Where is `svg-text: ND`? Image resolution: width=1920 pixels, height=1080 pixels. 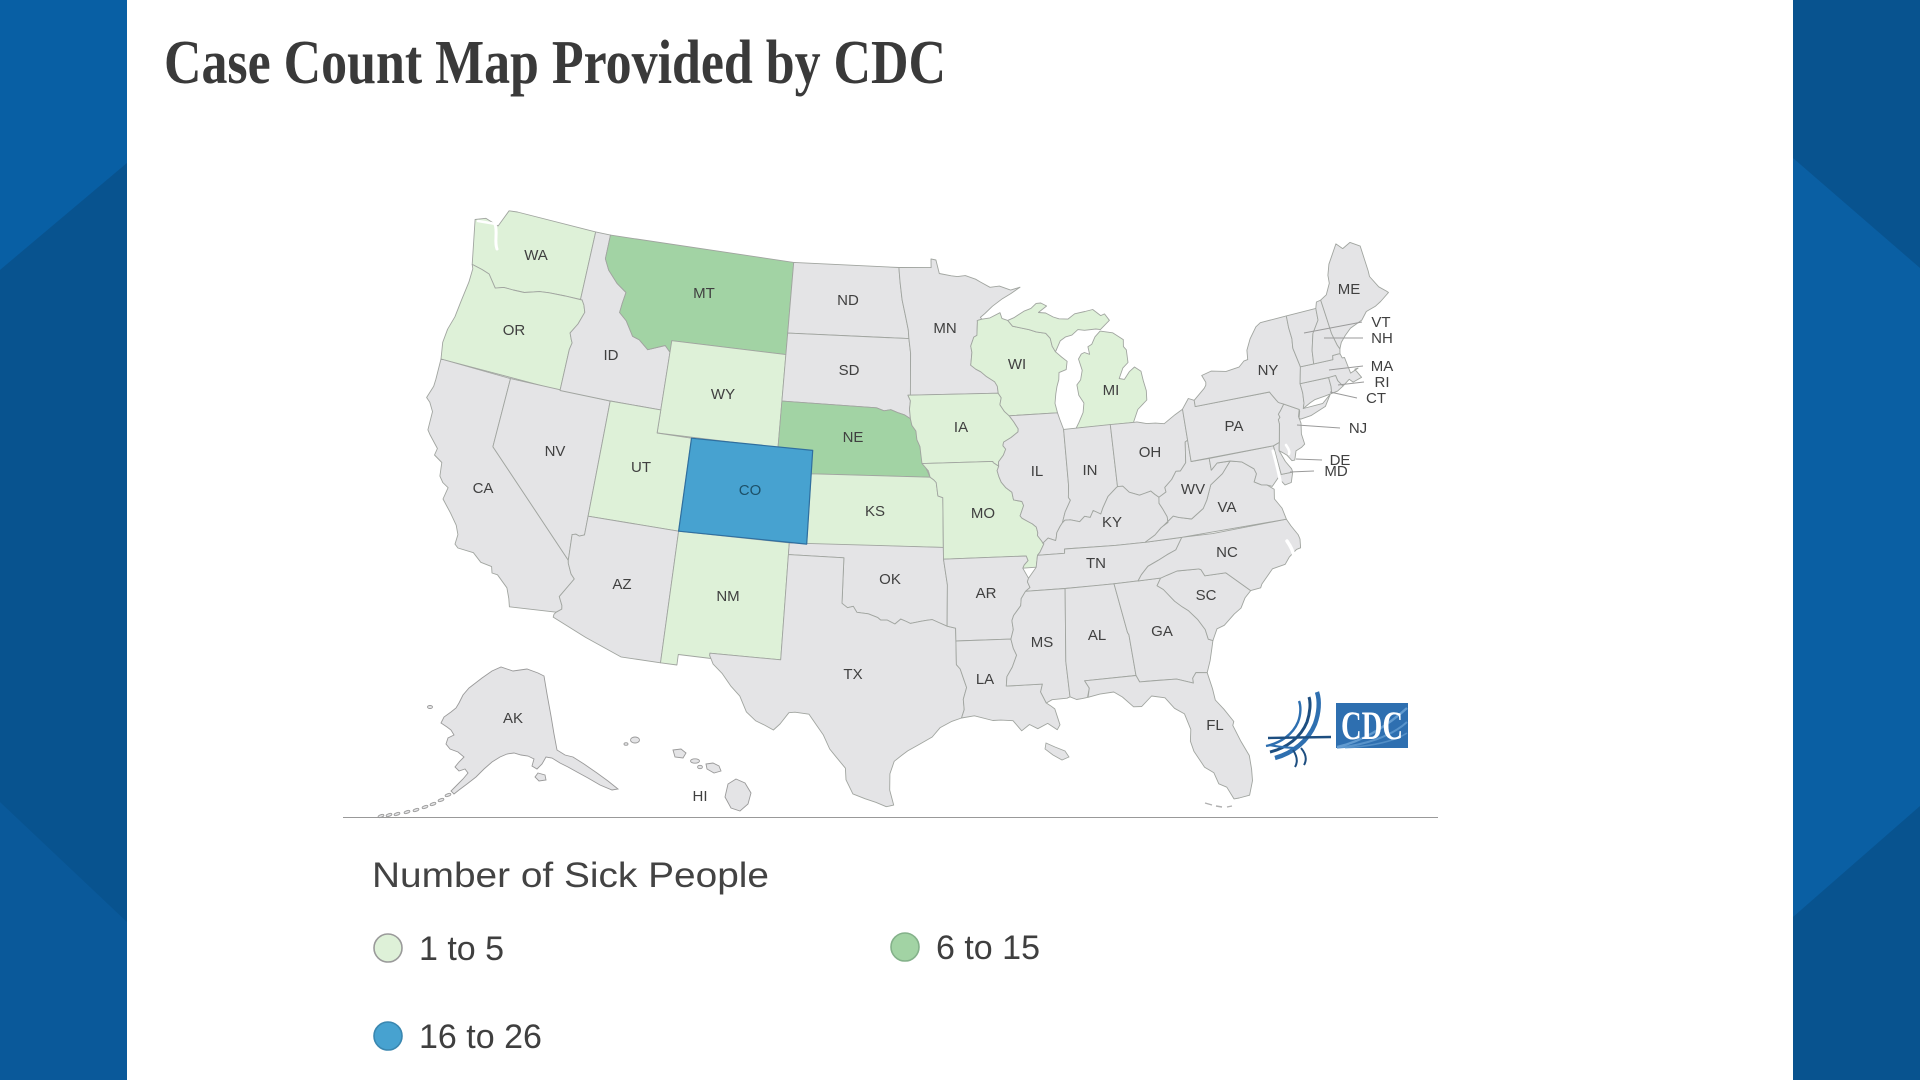 svg-text: ND is located at coordinates (848, 300).